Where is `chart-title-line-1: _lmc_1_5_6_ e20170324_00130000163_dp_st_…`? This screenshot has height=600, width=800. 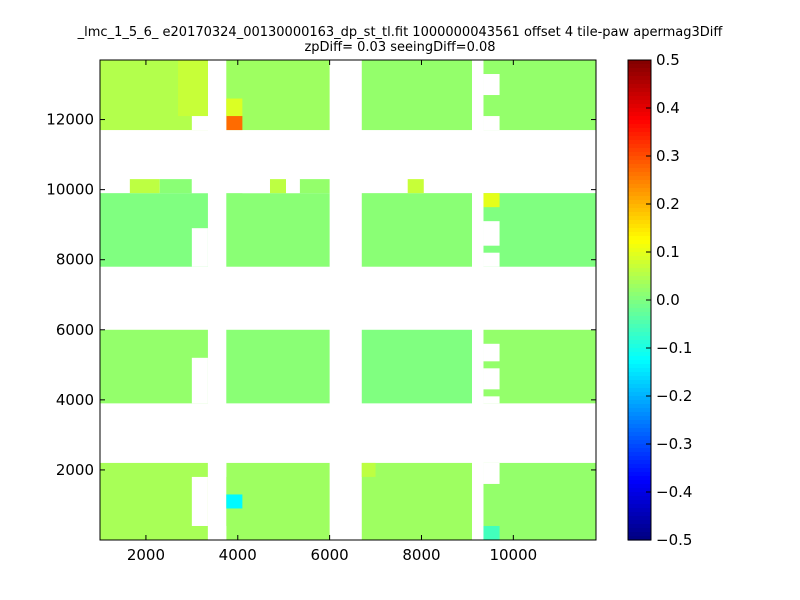 chart-title-line-1: _lmc_1_5_6_ e20170324_00130000163_dp_st_… is located at coordinates (400, 32).